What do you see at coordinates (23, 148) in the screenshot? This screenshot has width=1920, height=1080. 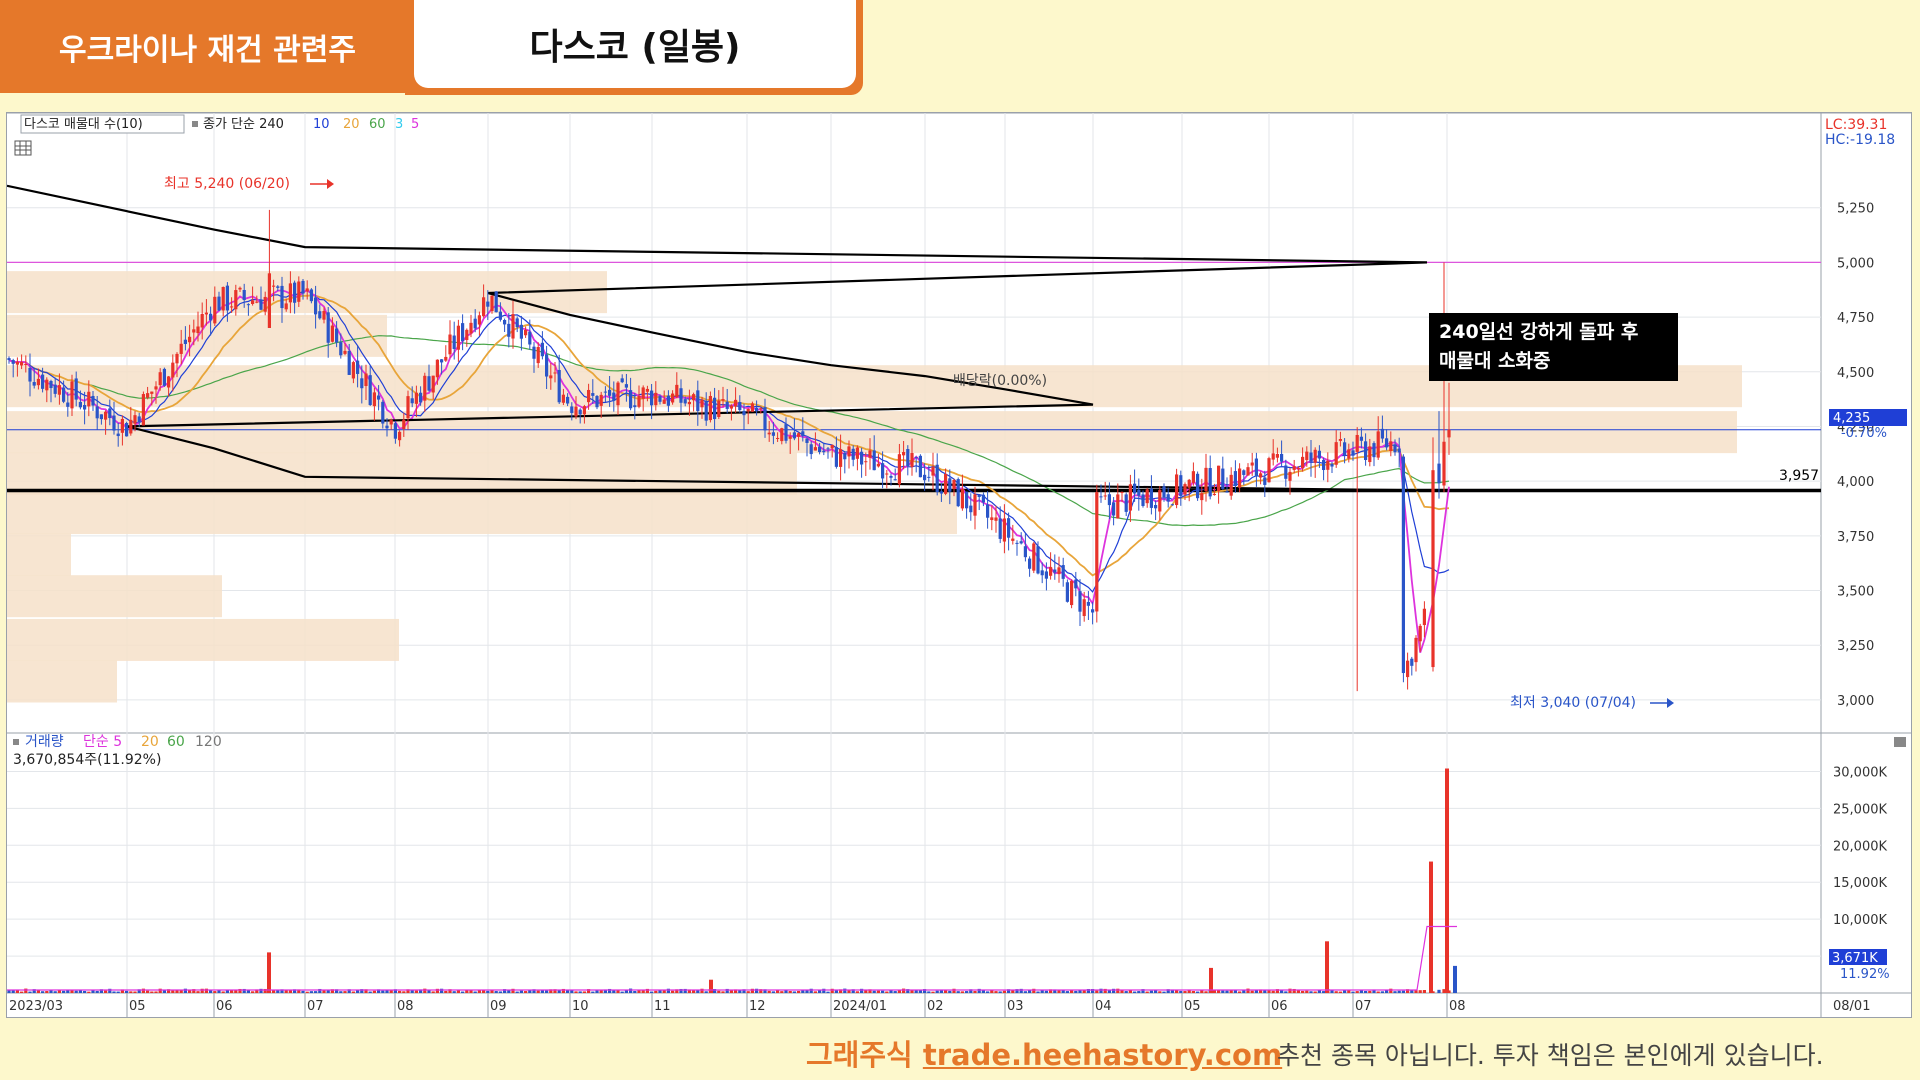 I see `grid-toggle-icon` at bounding box center [23, 148].